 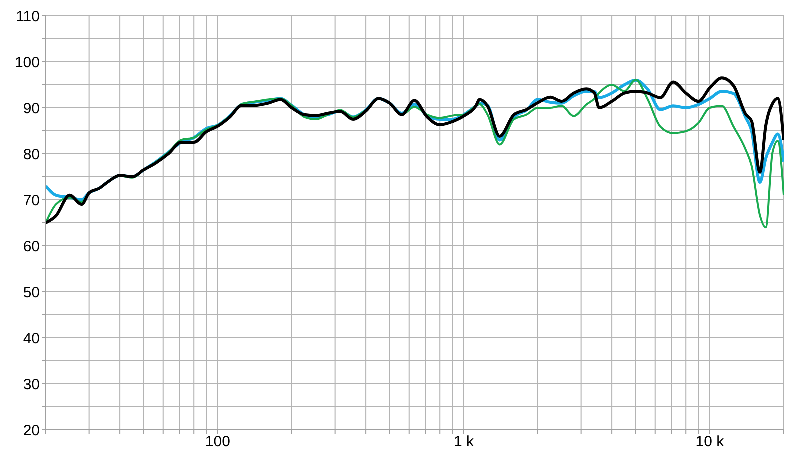 I want to click on y-tick-label: 90, so click(x=31, y=109).